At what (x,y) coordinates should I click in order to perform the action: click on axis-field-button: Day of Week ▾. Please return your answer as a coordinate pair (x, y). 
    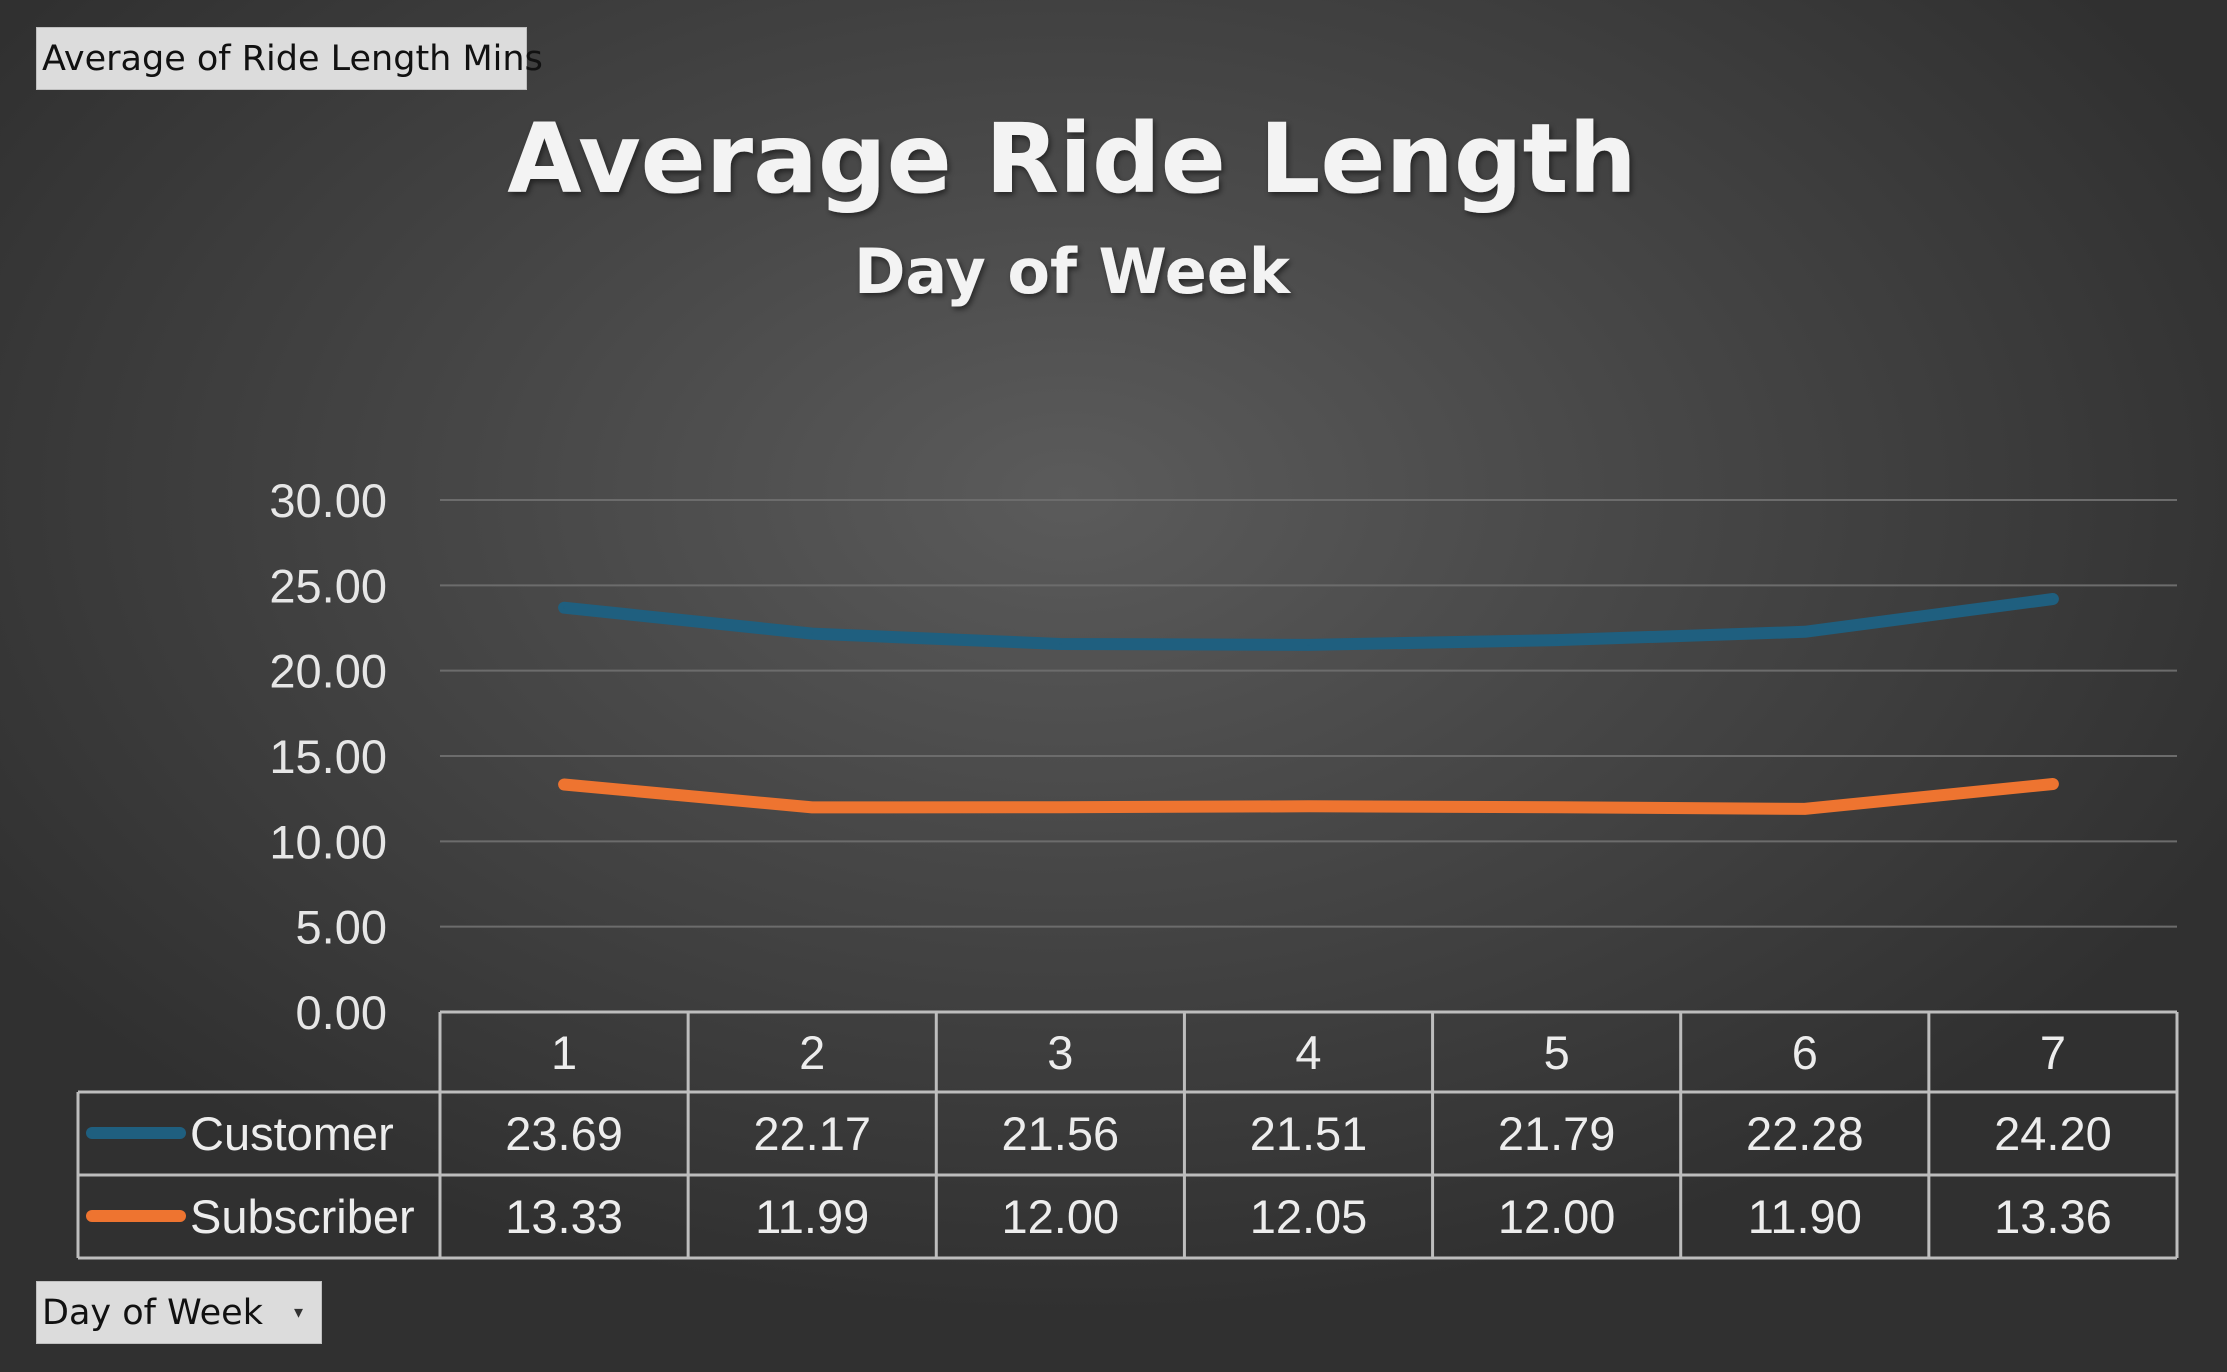
    Looking at the image, I should click on (179, 1312).